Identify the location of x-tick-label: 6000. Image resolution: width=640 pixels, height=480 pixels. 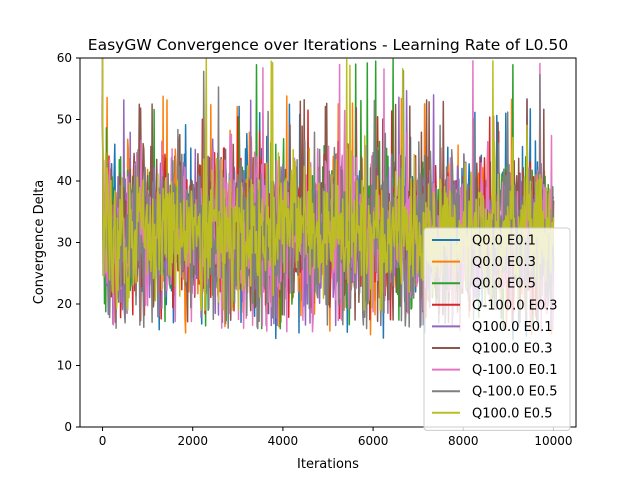
(373, 441).